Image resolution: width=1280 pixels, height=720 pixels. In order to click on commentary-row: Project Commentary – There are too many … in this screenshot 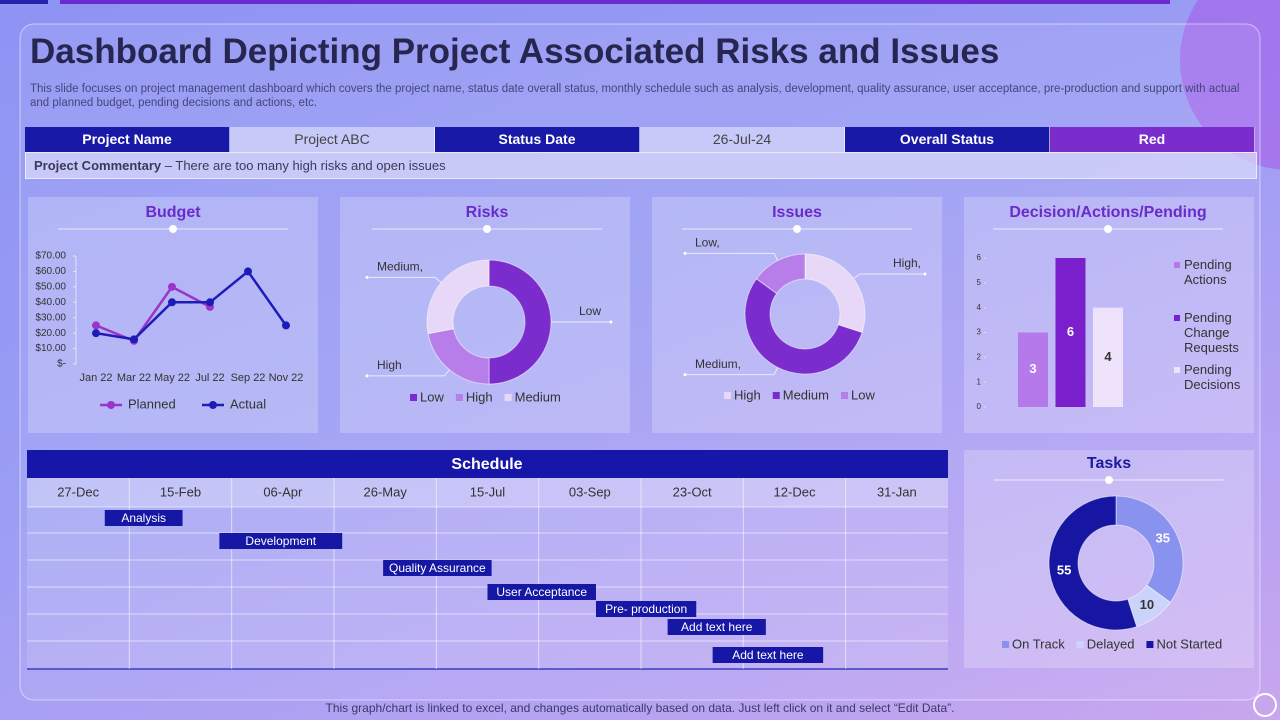, I will do `click(641, 165)`.